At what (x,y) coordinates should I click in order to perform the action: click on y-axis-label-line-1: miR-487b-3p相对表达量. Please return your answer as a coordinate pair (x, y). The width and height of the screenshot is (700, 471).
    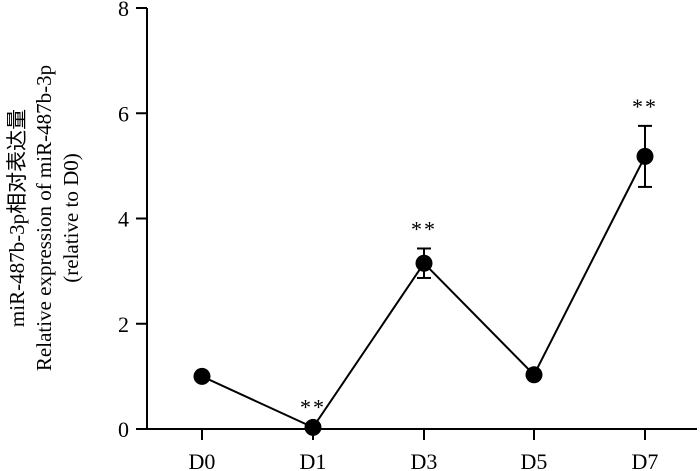
    Looking at the image, I should click on (17, 218).